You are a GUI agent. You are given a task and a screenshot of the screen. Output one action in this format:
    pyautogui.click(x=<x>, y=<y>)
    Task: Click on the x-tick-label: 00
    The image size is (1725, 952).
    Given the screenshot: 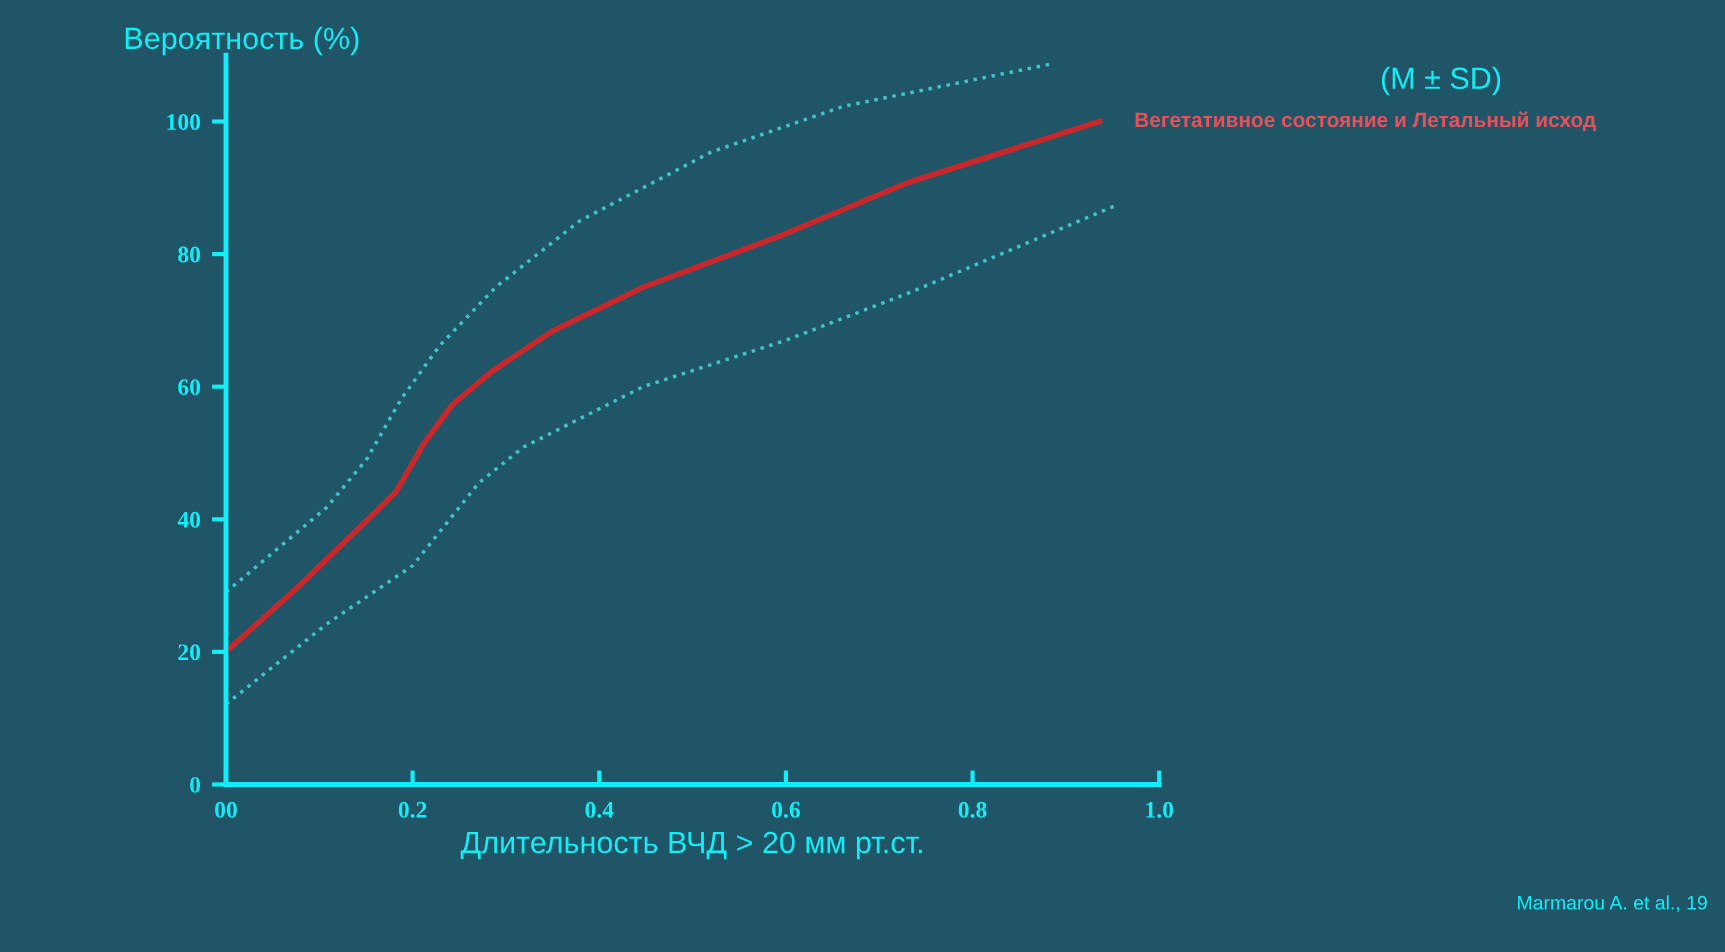 What is the action you would take?
    pyautogui.click(x=226, y=809)
    